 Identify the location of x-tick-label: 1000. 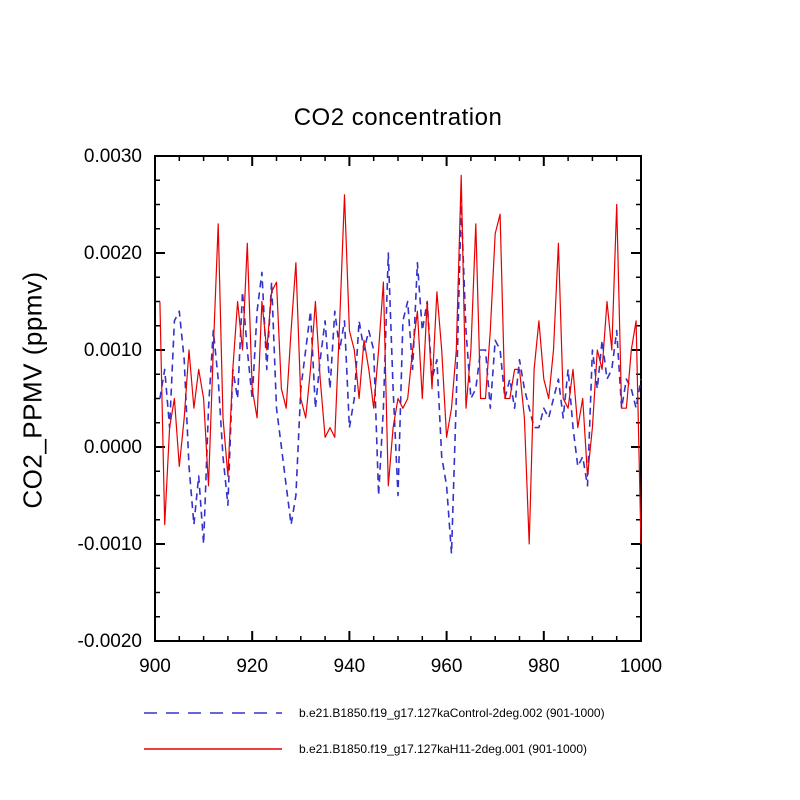
(641, 666).